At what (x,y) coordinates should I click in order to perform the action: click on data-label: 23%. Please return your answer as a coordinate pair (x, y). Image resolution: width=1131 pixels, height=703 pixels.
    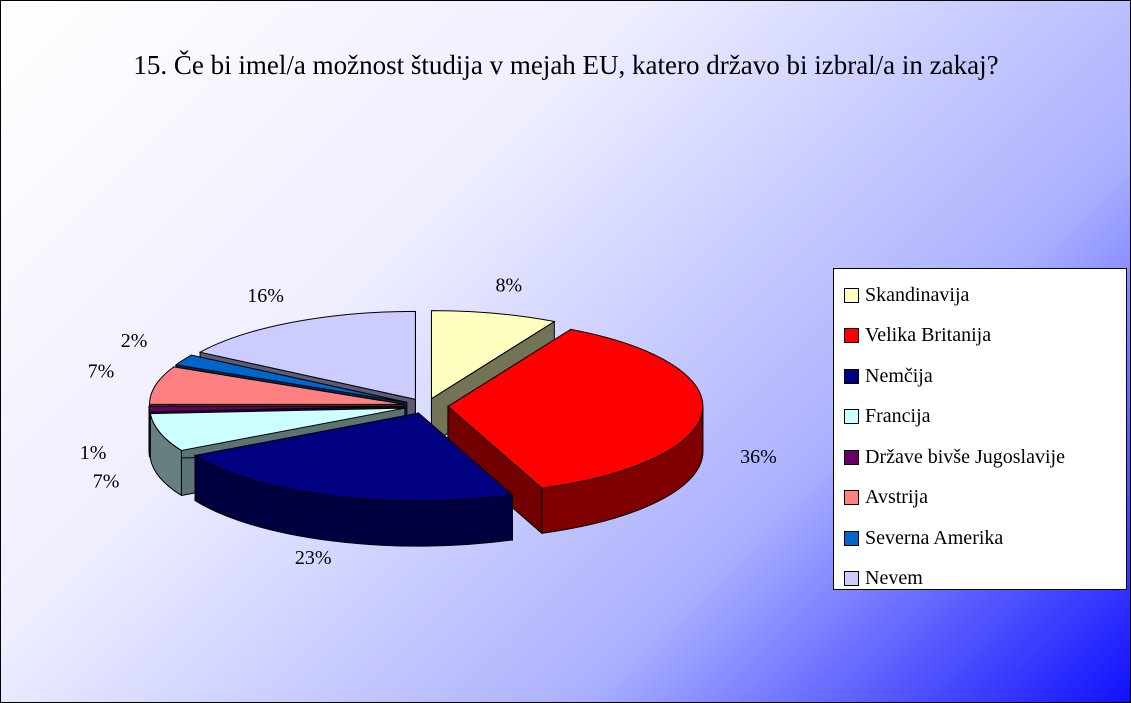
    Looking at the image, I should click on (313, 558).